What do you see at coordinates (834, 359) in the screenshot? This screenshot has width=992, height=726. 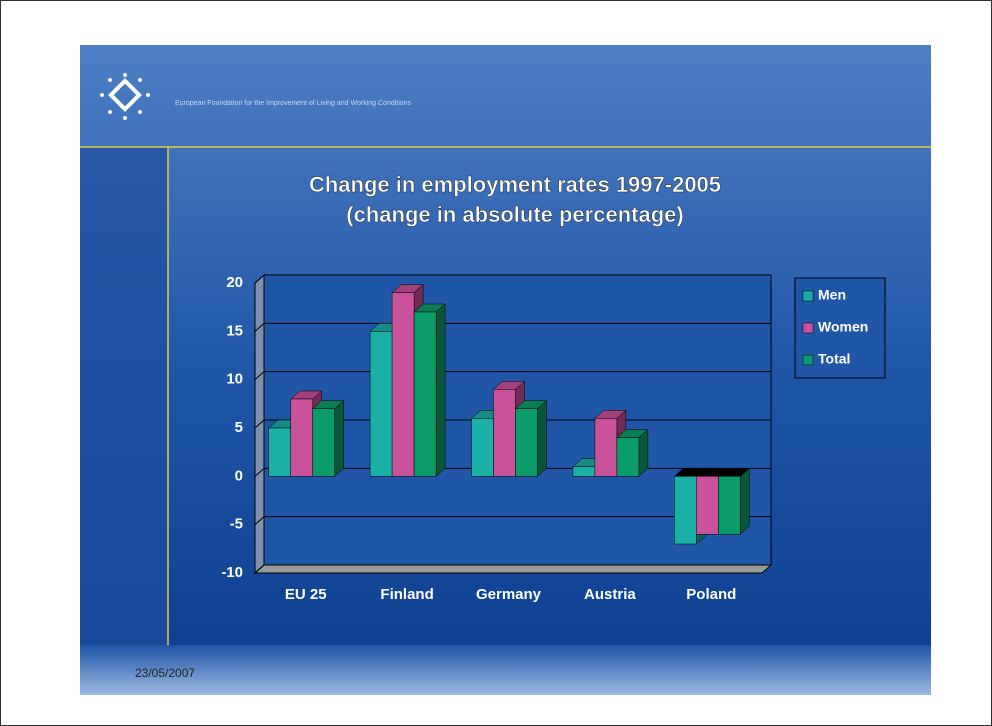 I see `legend-label: Total` at bounding box center [834, 359].